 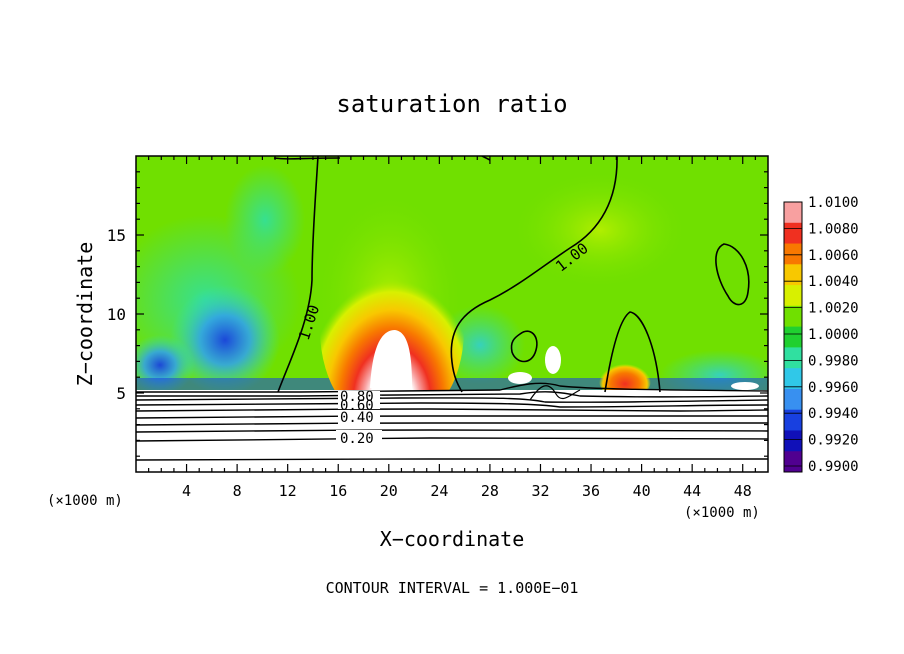 What do you see at coordinates (591, 491) in the screenshot?
I see `x-tick-label: 36` at bounding box center [591, 491].